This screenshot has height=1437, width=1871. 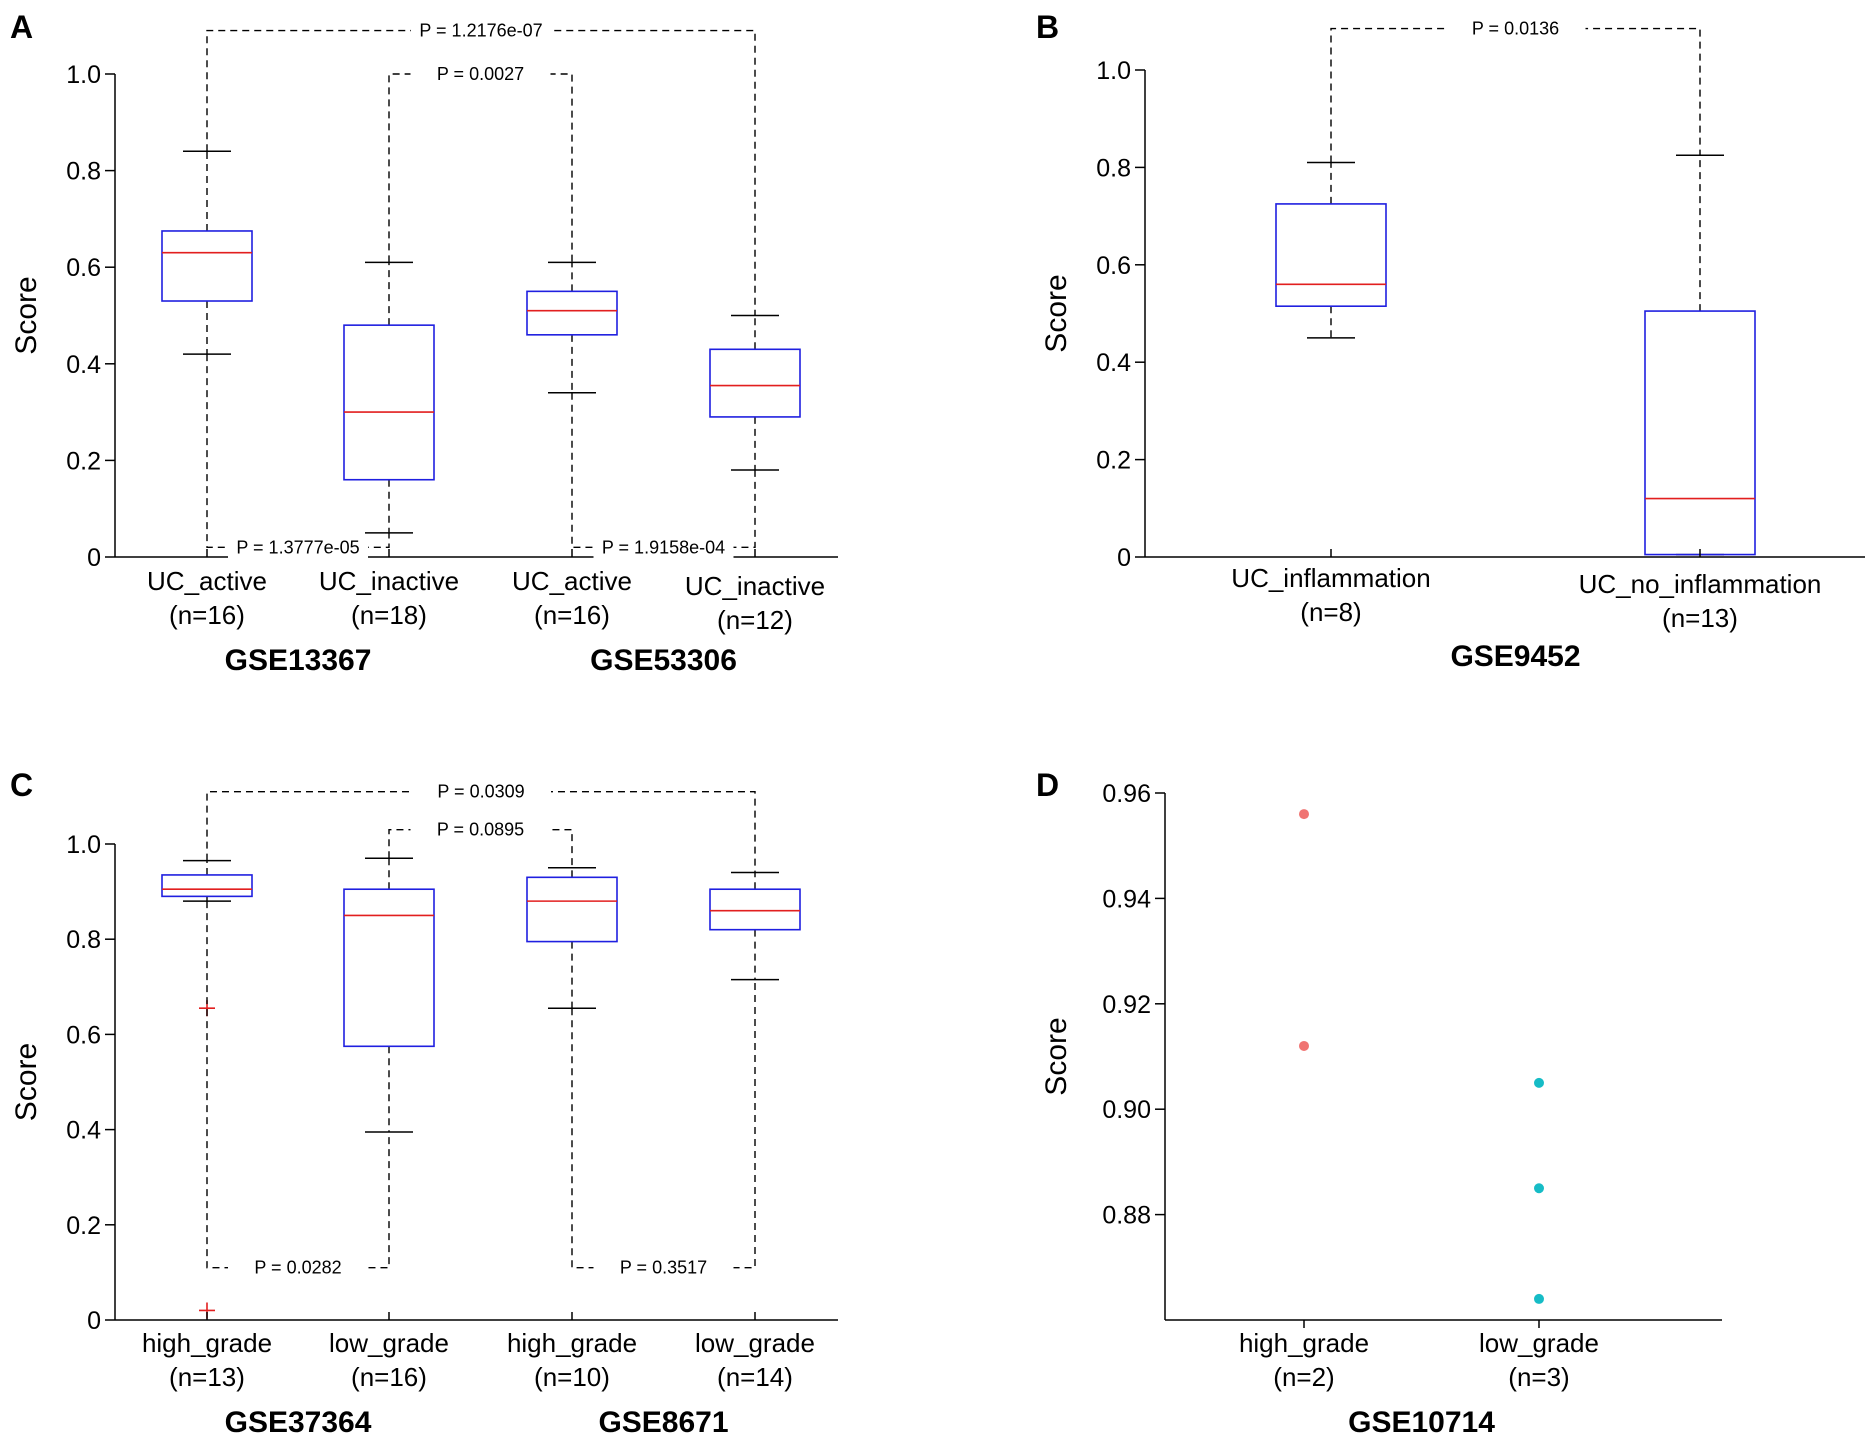 What do you see at coordinates (1538, 1377) in the screenshot?
I see `category-count-label: (n=3)` at bounding box center [1538, 1377].